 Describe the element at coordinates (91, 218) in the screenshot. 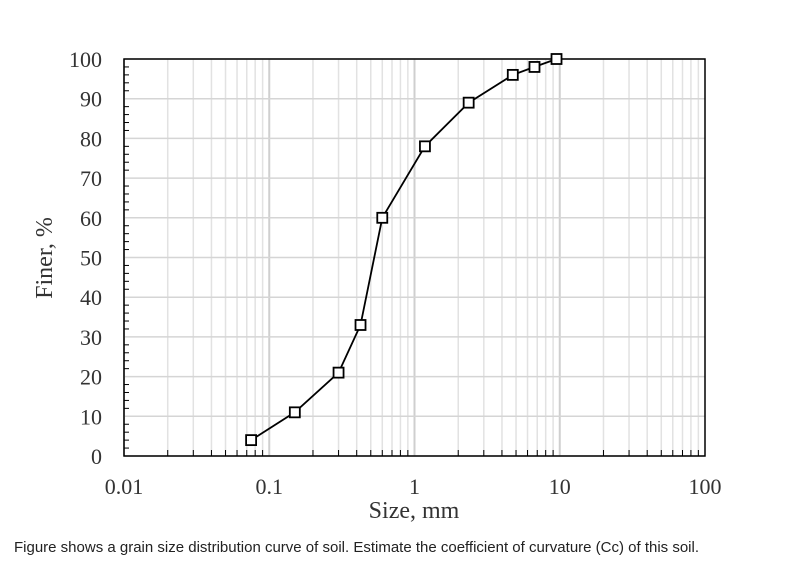

I see `y-tick-label: 60` at that location.